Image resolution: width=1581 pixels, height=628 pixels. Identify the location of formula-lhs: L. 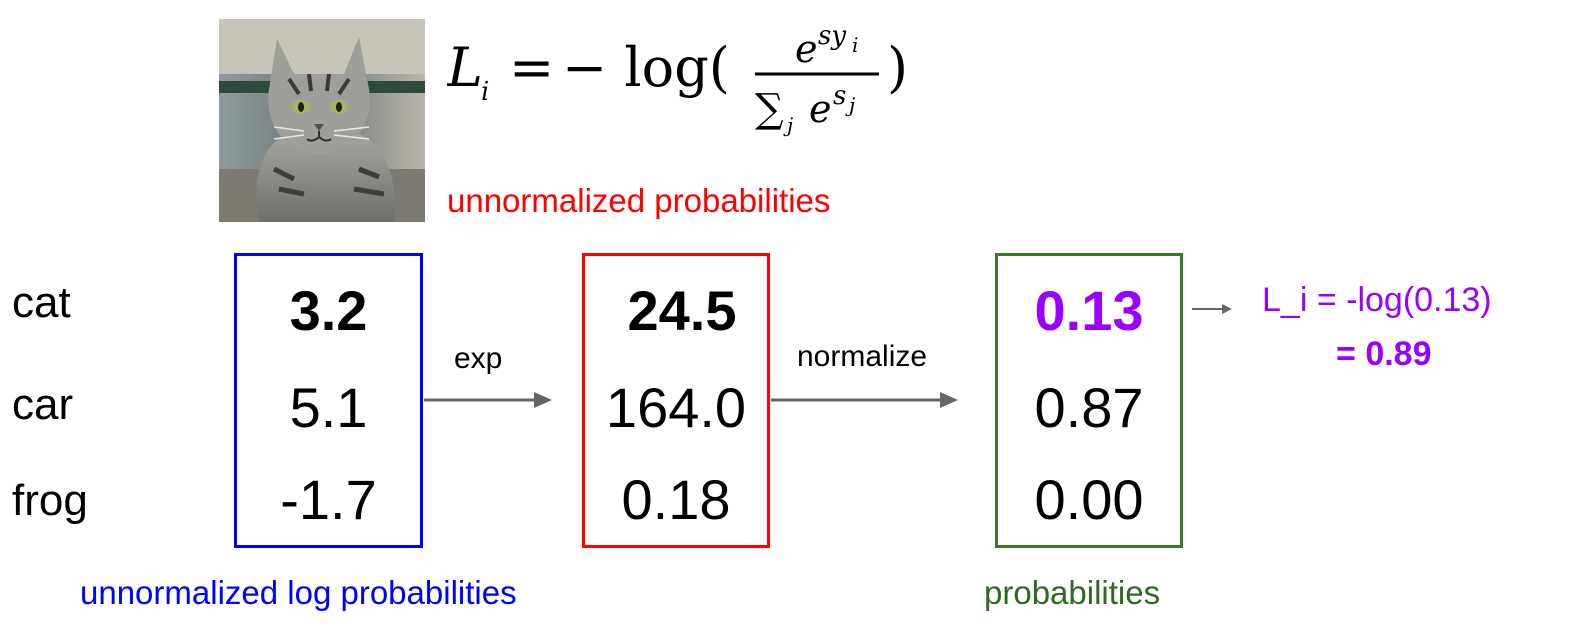
(465, 67).